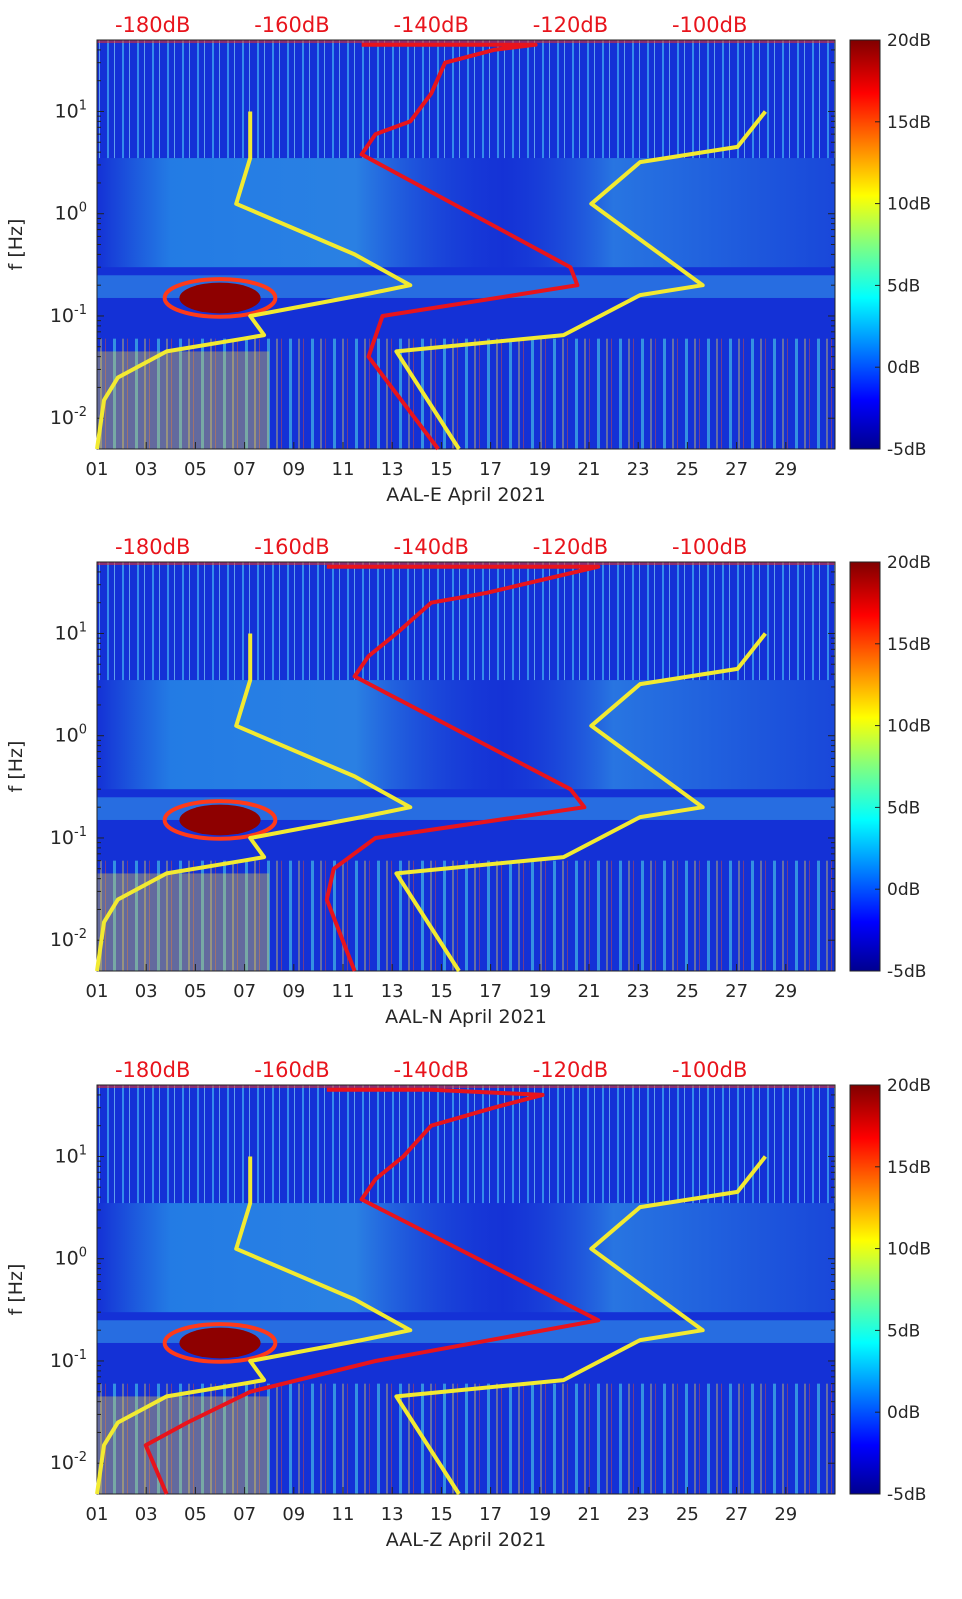 This screenshot has height=1599, width=962. I want to click on colorbar-tick-label: 5dB, so click(903, 1331).